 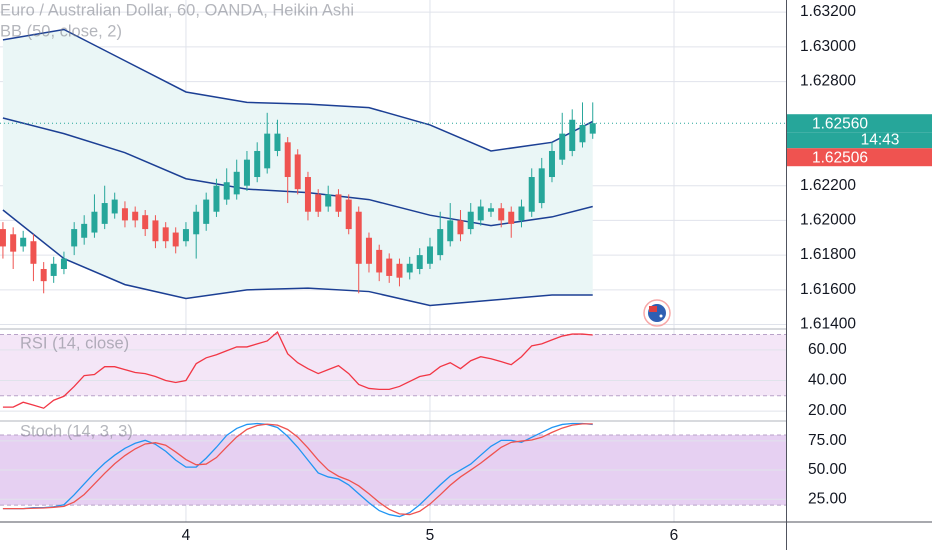 What do you see at coordinates (827, 349) in the screenshot?
I see `y-tick-label: 60.00` at bounding box center [827, 349].